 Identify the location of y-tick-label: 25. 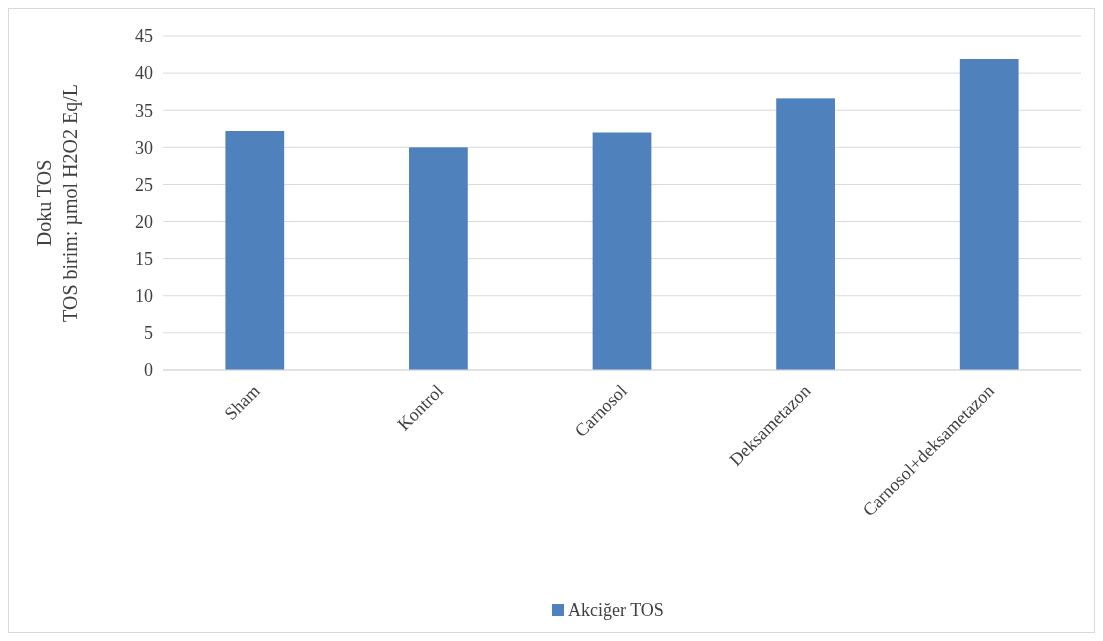
(144, 184).